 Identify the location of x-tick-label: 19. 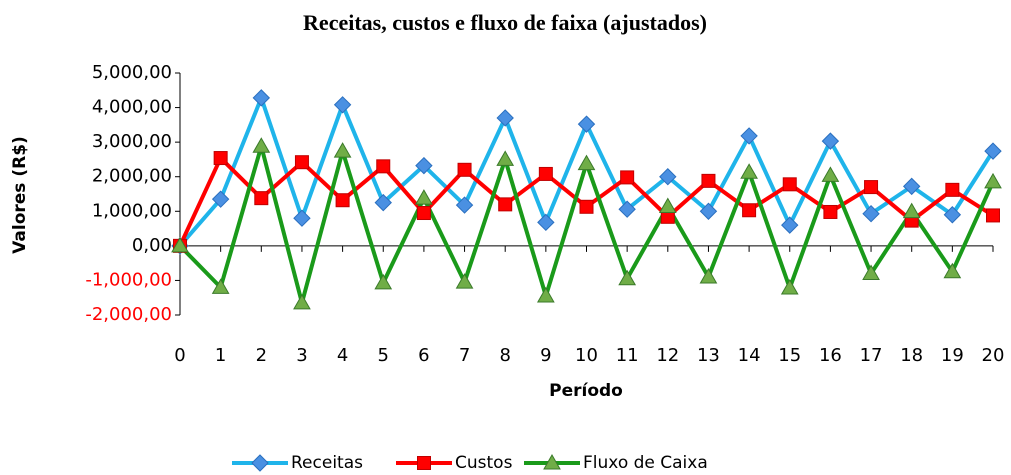
(952, 355).